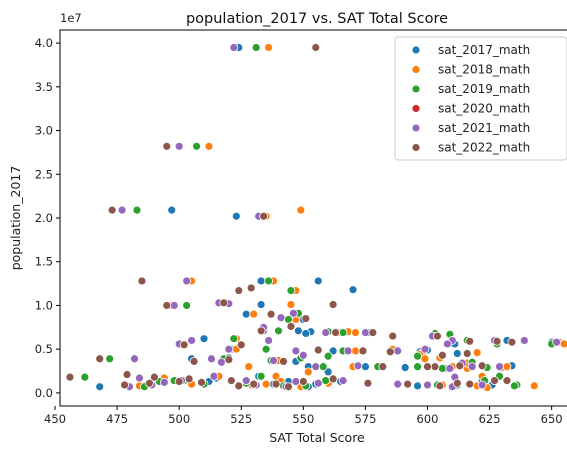 This screenshot has width=567, height=455. Describe the element at coordinates (44, 305) in the screenshot. I see `y-tick-label: 1.0` at that location.